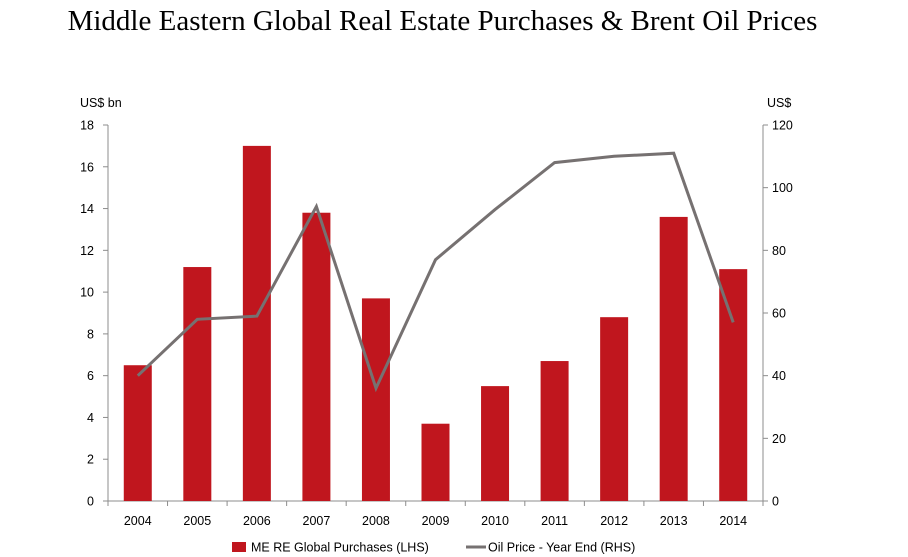 The image size is (908, 557). I want to click on right-tick-label: 40, so click(779, 376).